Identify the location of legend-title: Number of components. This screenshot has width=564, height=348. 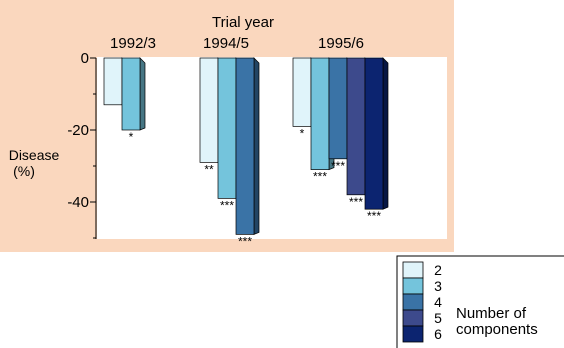
(497, 321).